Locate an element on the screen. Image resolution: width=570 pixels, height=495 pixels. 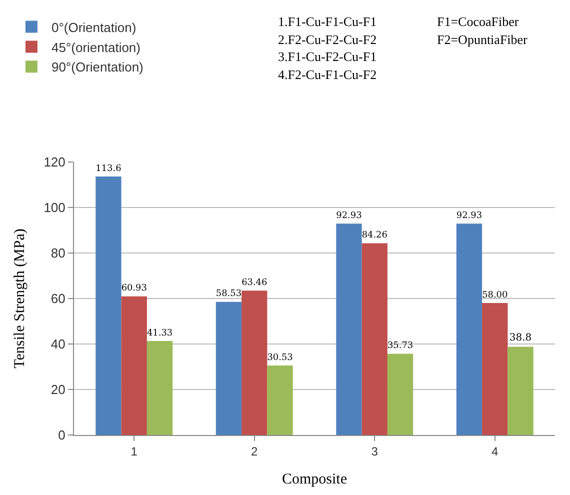
data-label: 63.46 is located at coordinates (255, 283).